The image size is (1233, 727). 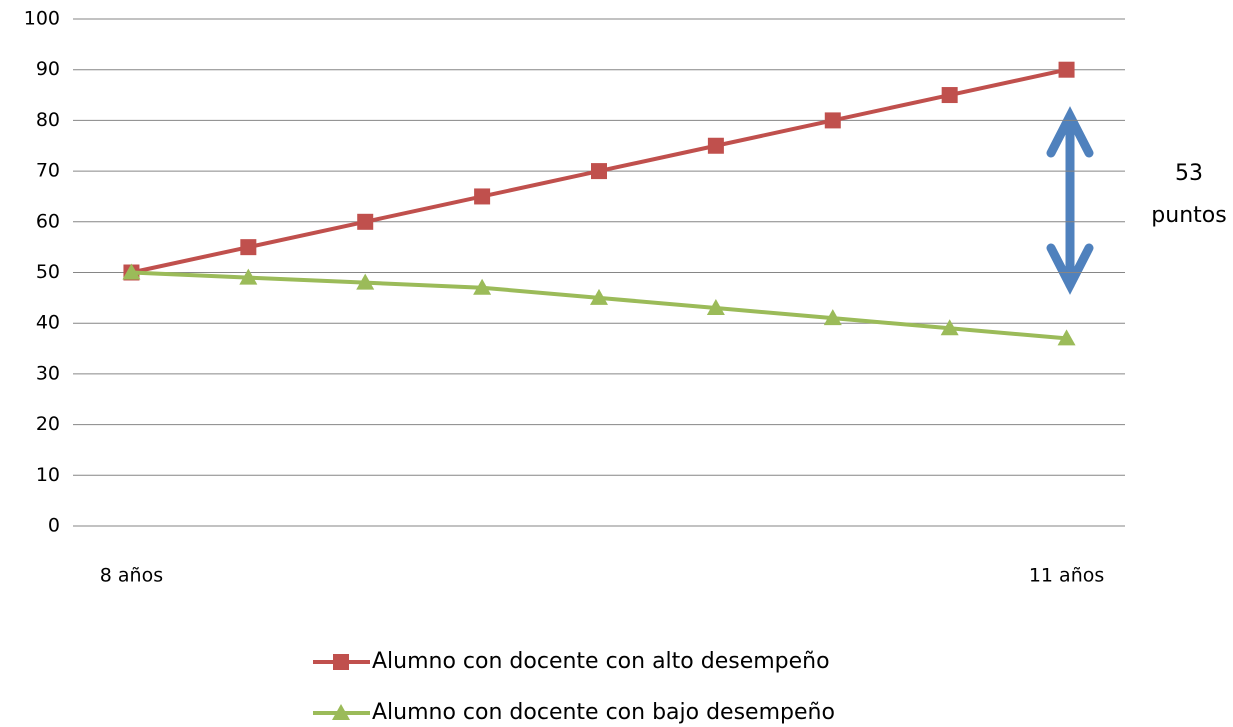 I want to click on series-line, so click(x=599, y=305).